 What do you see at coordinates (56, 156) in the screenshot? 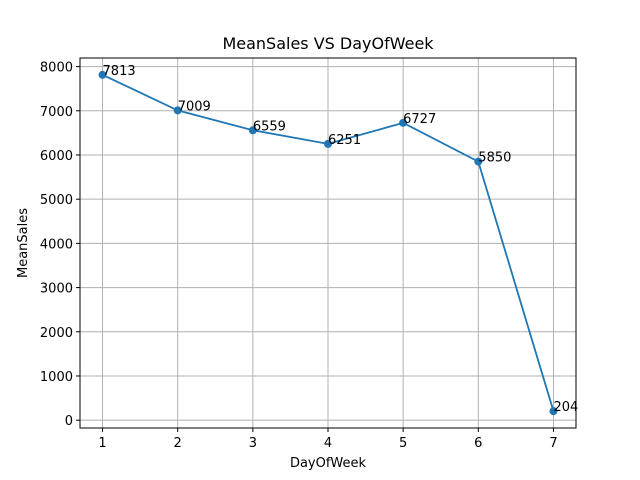
I see `y-tick-label: 6000` at bounding box center [56, 156].